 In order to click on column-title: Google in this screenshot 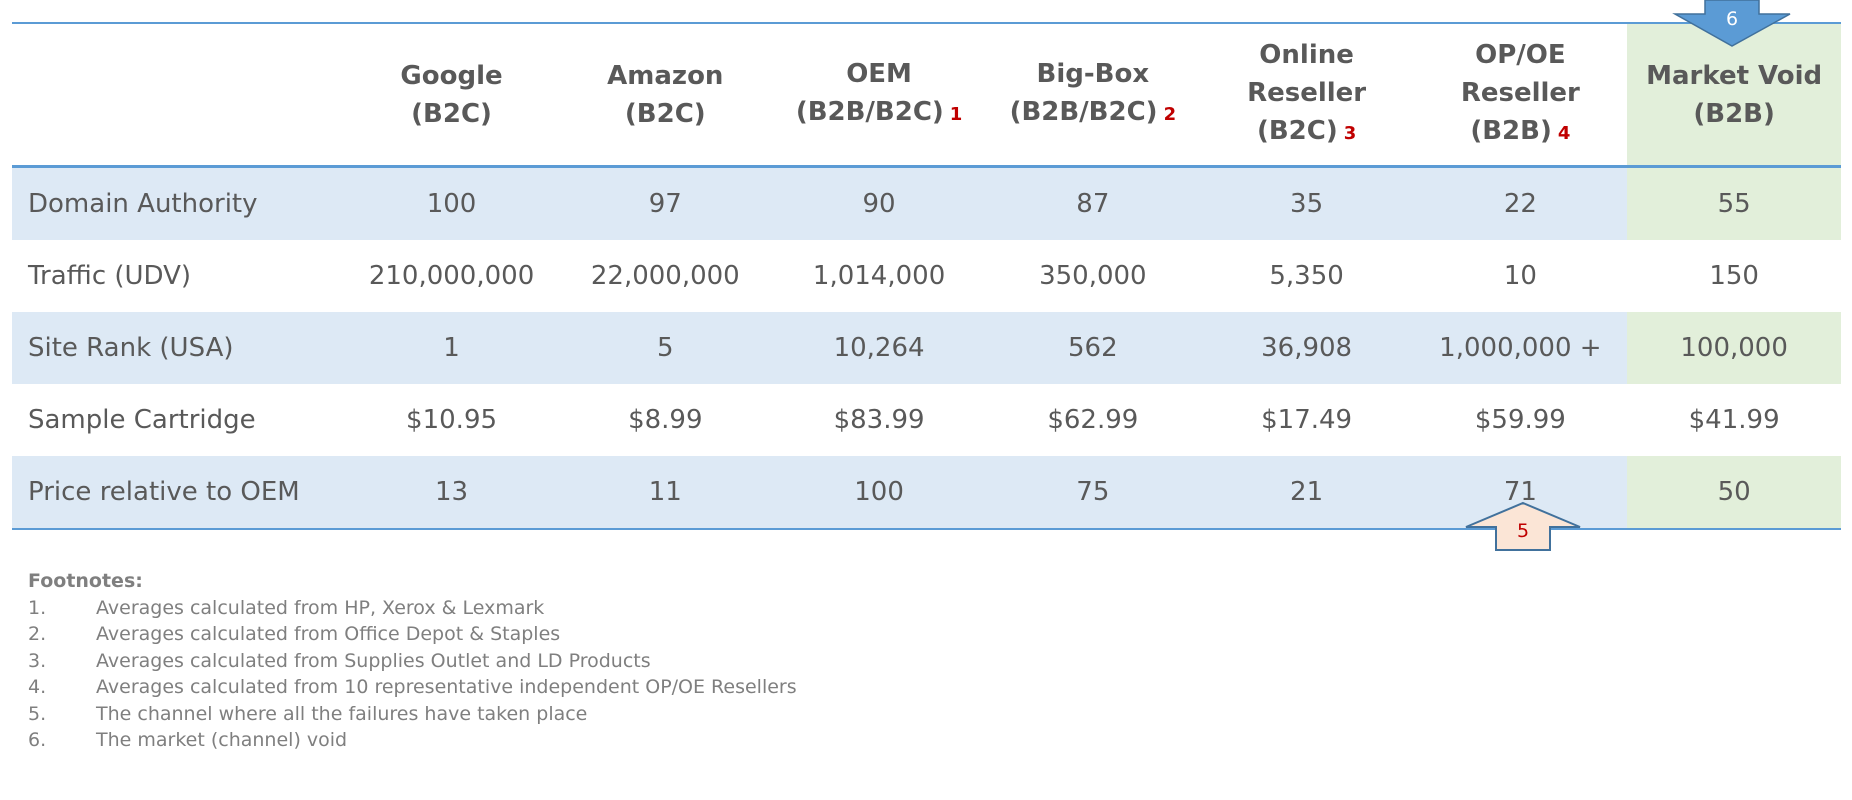, I will do `click(451, 75)`.